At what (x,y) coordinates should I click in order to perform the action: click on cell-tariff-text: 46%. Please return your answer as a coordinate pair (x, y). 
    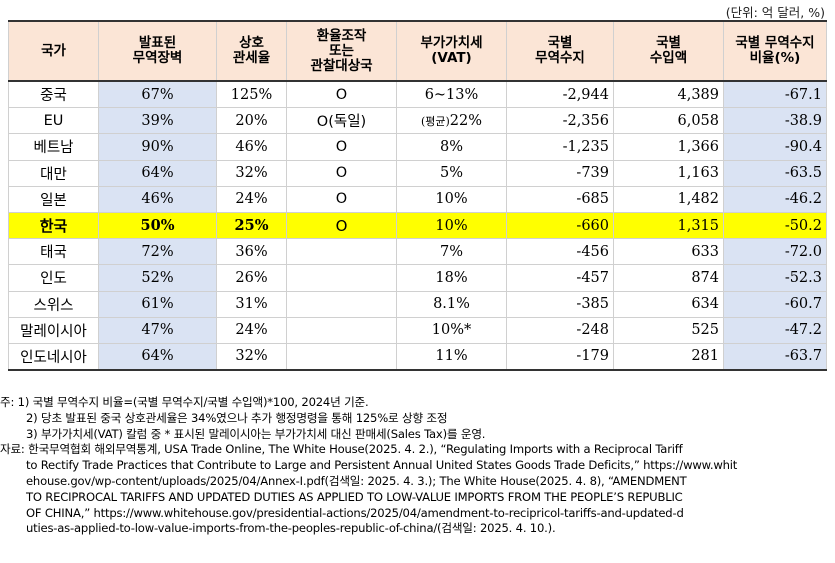
    Looking at the image, I should click on (251, 146).